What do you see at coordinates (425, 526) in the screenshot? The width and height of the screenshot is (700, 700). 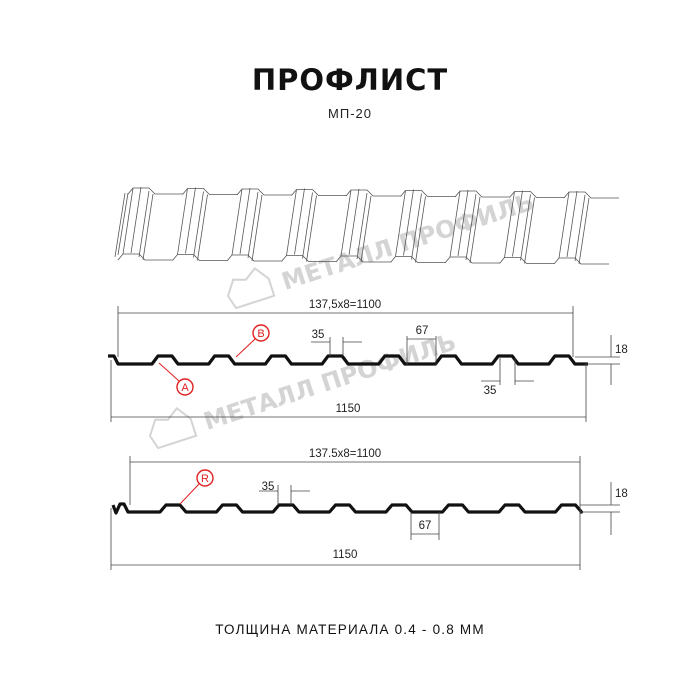 I see `profile-2-trough-label: 67` at bounding box center [425, 526].